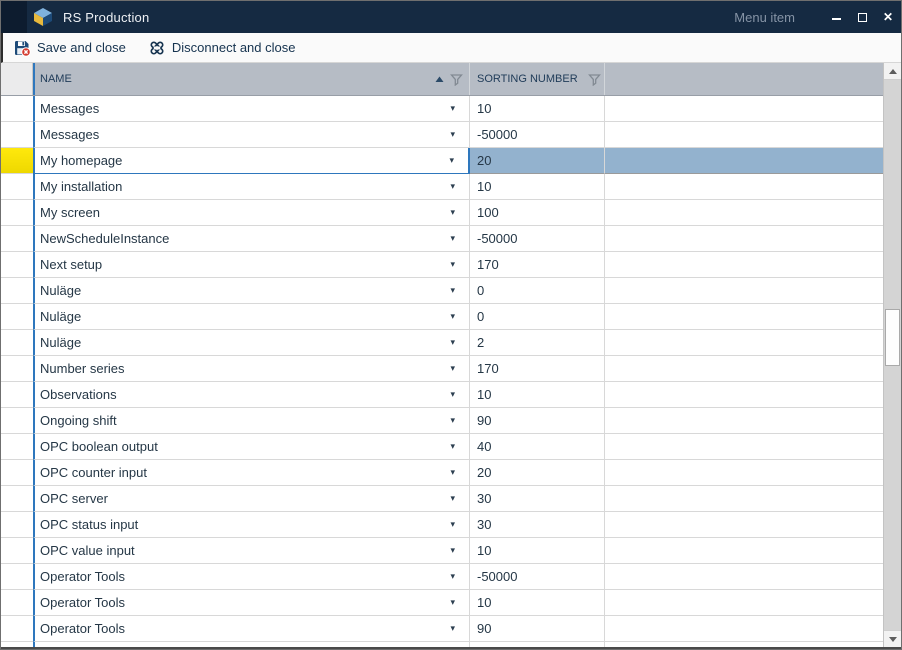  I want to click on table-row: Next setup ▾ 170, so click(442, 265).